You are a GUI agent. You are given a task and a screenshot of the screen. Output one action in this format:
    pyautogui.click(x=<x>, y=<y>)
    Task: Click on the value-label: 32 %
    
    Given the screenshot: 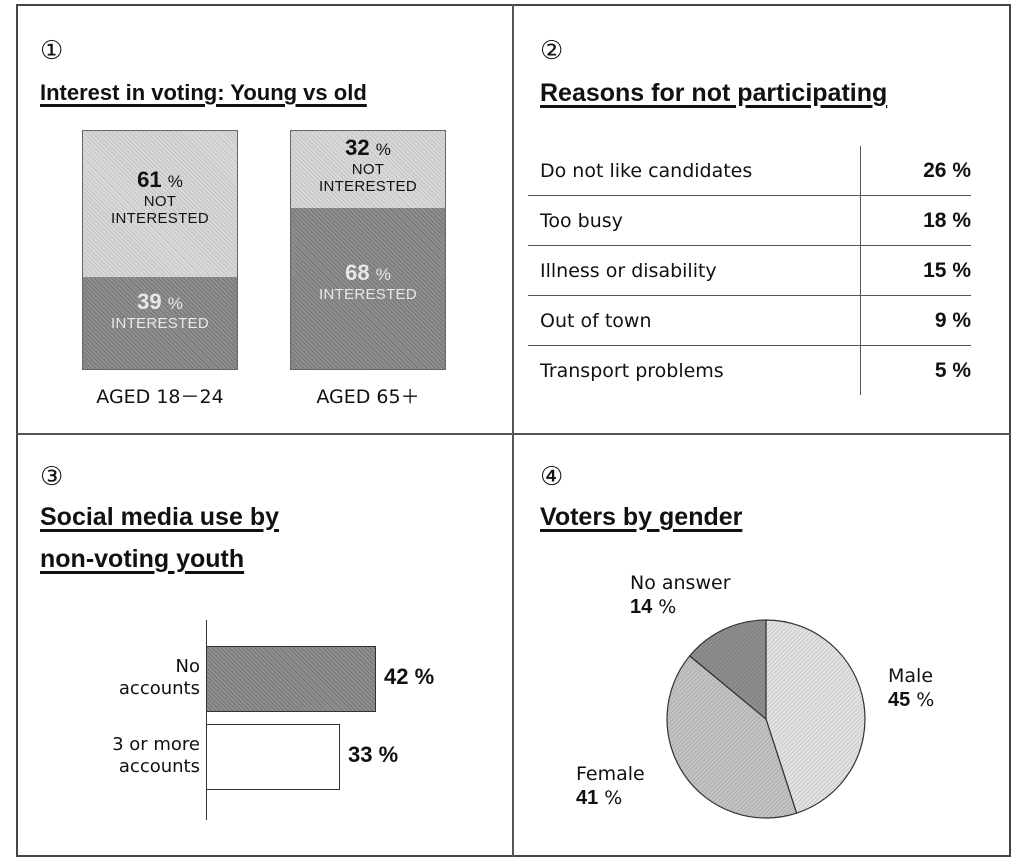 What is the action you would take?
    pyautogui.click(x=368, y=148)
    